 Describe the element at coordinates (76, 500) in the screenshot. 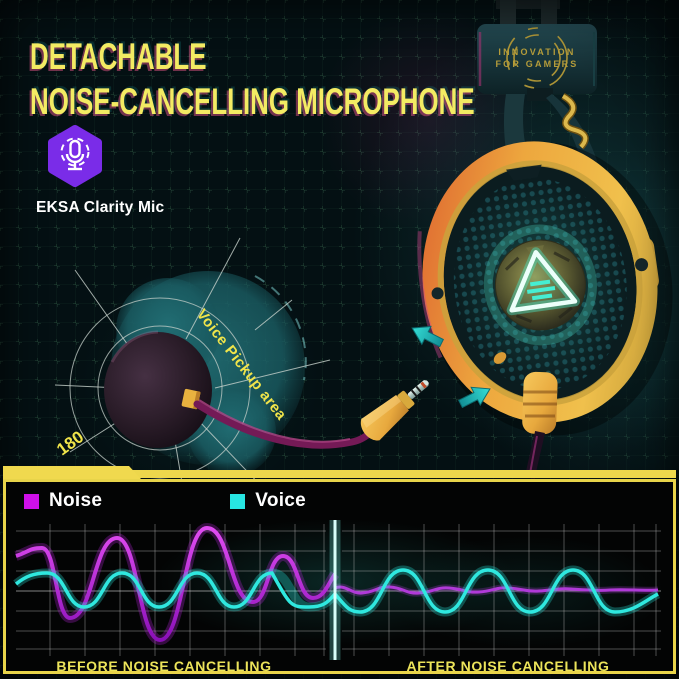

I see `noise-label: Noise` at that location.